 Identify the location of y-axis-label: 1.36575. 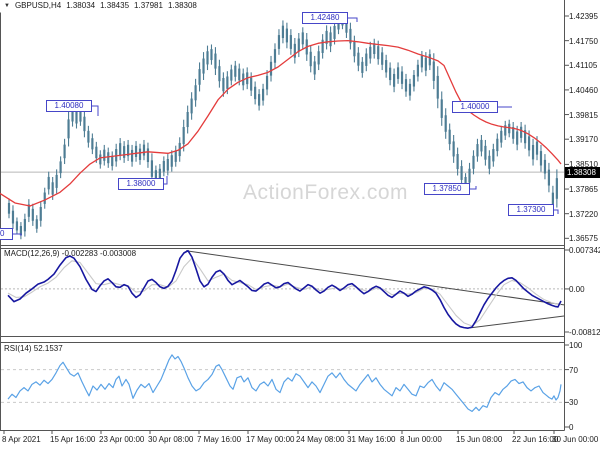
(583, 239).